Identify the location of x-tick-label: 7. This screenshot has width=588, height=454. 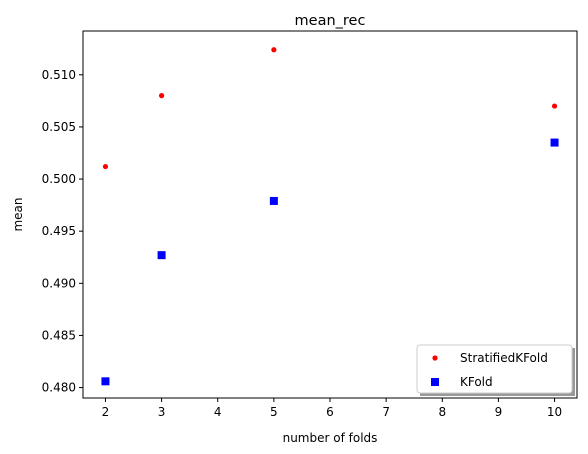
(386, 412).